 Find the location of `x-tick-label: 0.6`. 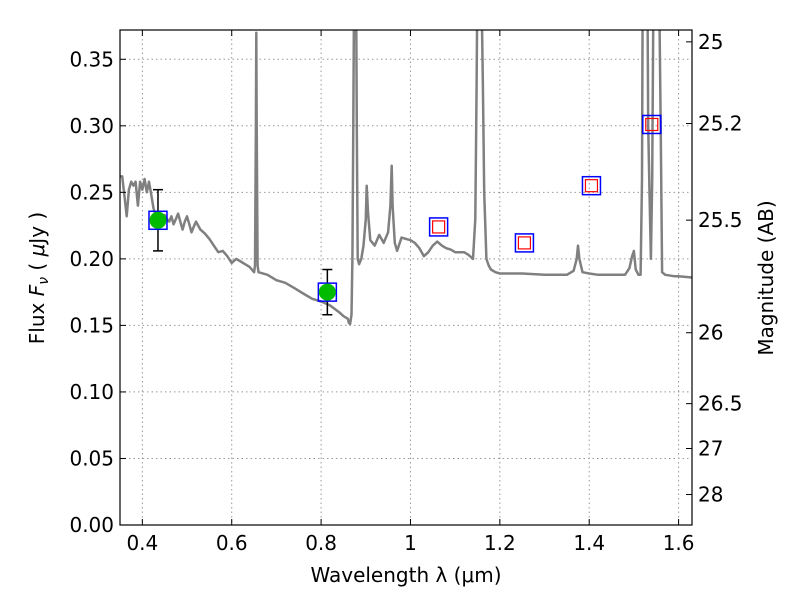

x-tick-label: 0.6 is located at coordinates (232, 543).